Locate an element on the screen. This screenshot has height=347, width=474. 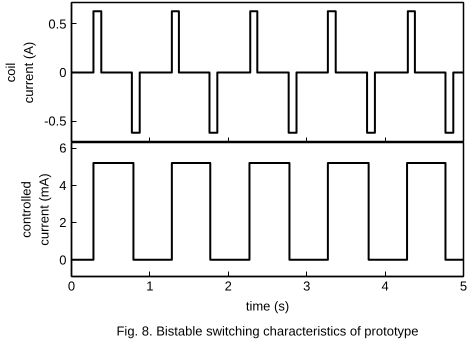
x-tick-label: 4 is located at coordinates (385, 286).